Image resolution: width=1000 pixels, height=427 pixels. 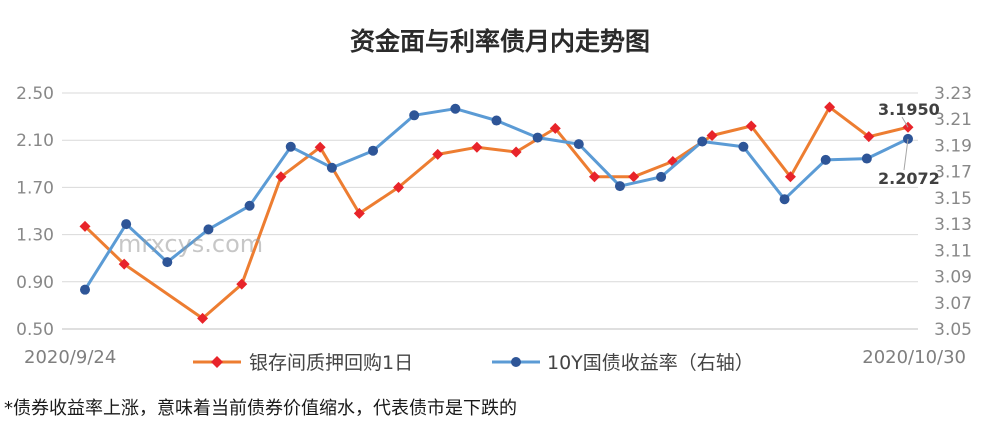 I want to click on legend-label-bond: 10Y国债收益率（右轴）, so click(x=650, y=363).